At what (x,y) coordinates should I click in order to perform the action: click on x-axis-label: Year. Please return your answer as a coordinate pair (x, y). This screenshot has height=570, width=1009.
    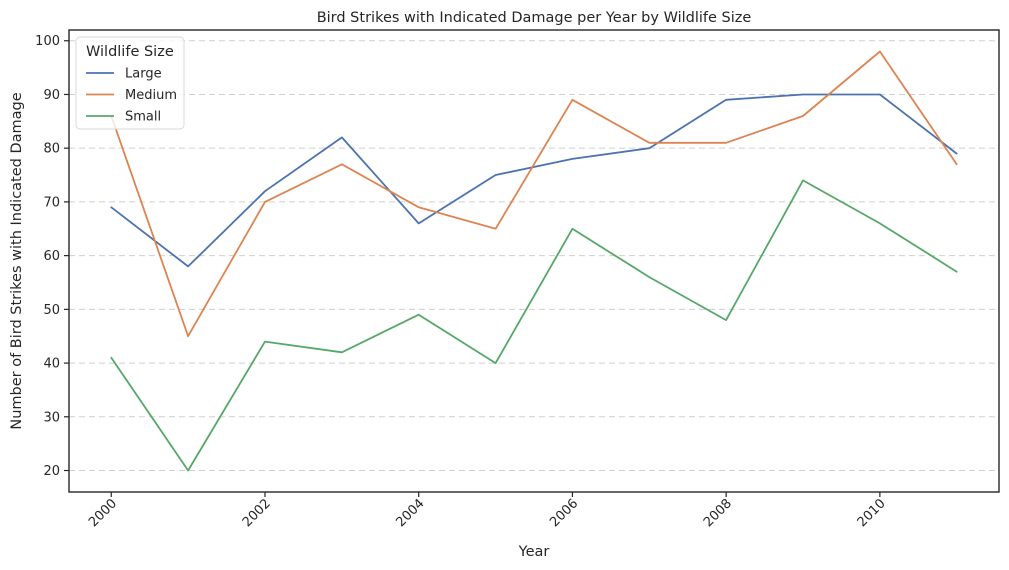
    Looking at the image, I should click on (534, 552).